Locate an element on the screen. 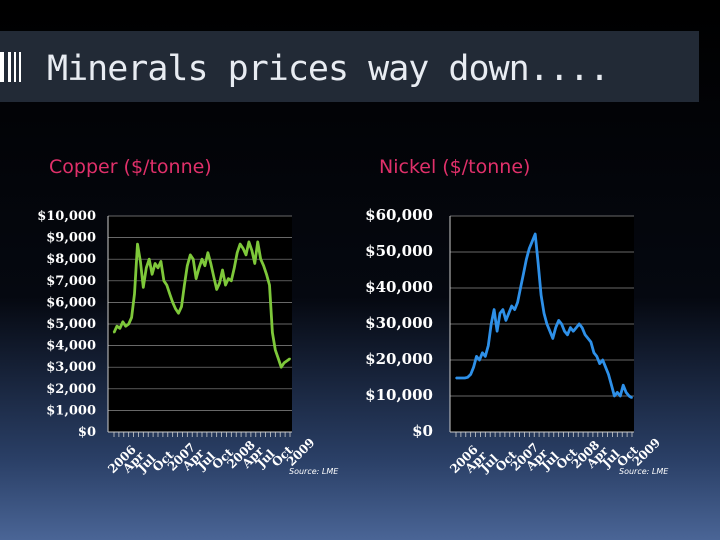 Image resolution: width=720 pixels, height=540 pixels. nickel-y-tick-label: $0 is located at coordinates (422, 431).